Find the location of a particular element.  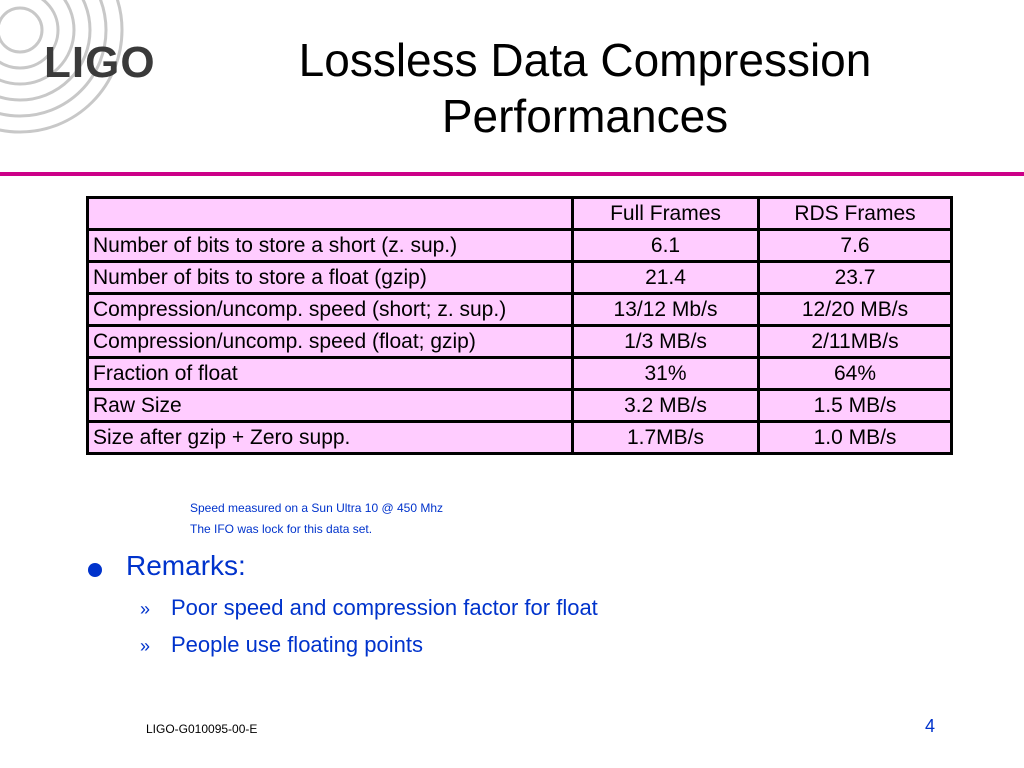

cell-full-frames: 6.1 is located at coordinates (665, 245).